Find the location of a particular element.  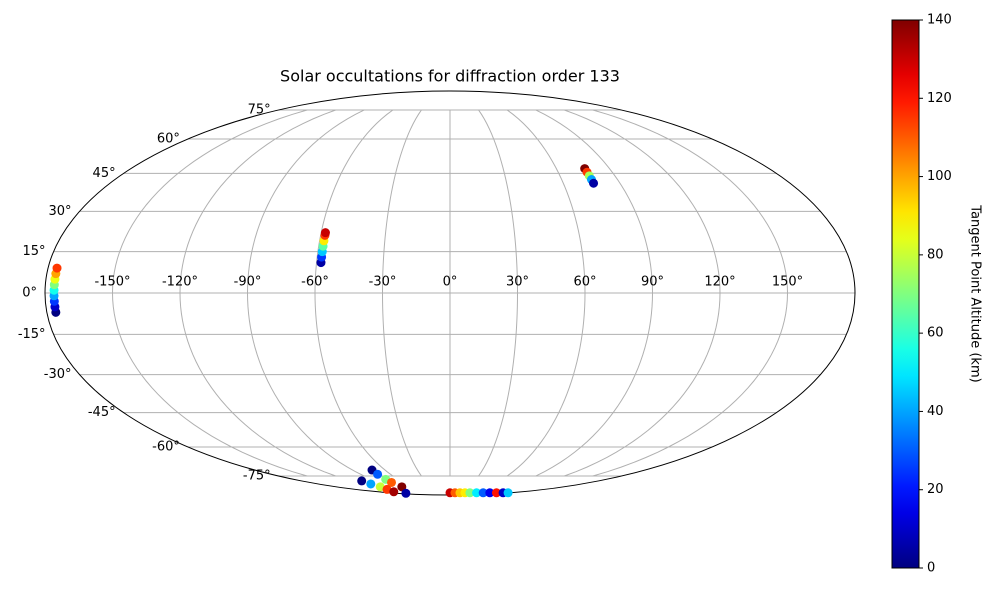

colorbar-label: Tangent Point Altitude (km) is located at coordinates (975, 293).